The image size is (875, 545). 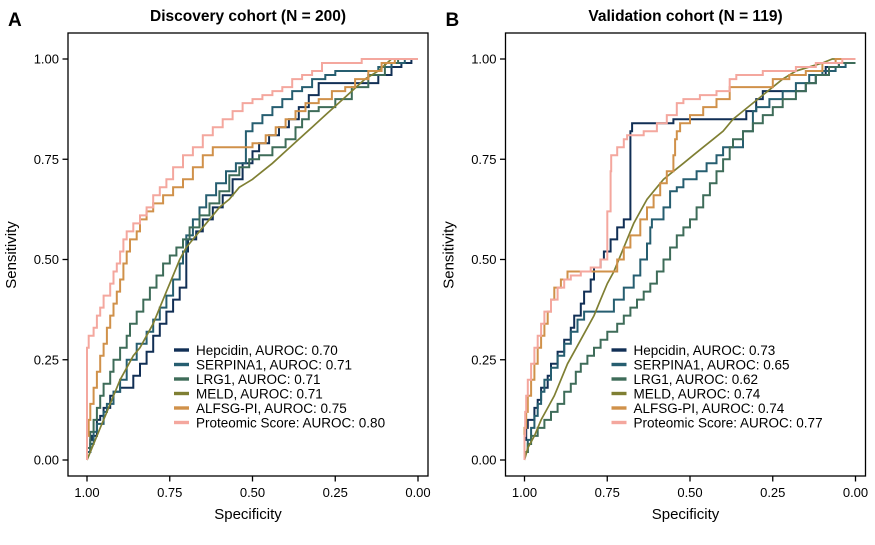 I want to click on panel-b-y-axis-title: Sensitivity, so click(x=449, y=255).